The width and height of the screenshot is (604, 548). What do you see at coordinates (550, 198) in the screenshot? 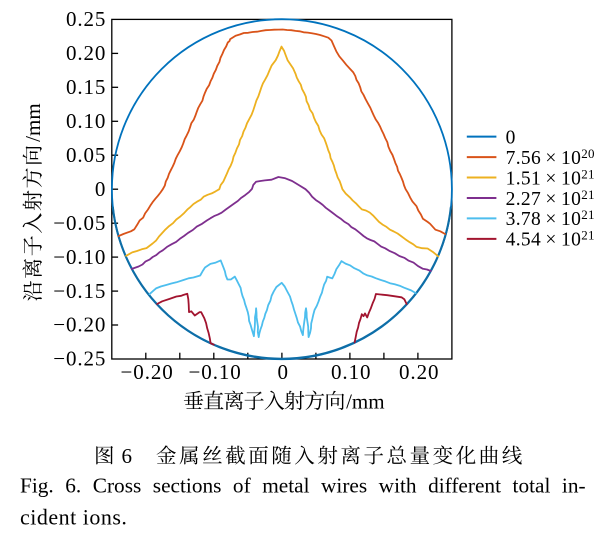
I see `svg-text: 2.27 × 10²¹` at bounding box center [550, 198].